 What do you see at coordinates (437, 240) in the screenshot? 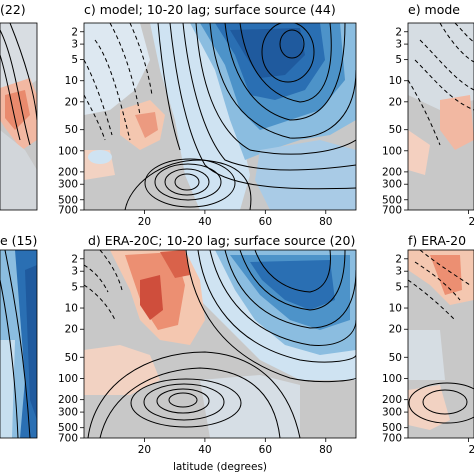
I see `panel-f-title: f) ERA-20` at bounding box center [437, 240].